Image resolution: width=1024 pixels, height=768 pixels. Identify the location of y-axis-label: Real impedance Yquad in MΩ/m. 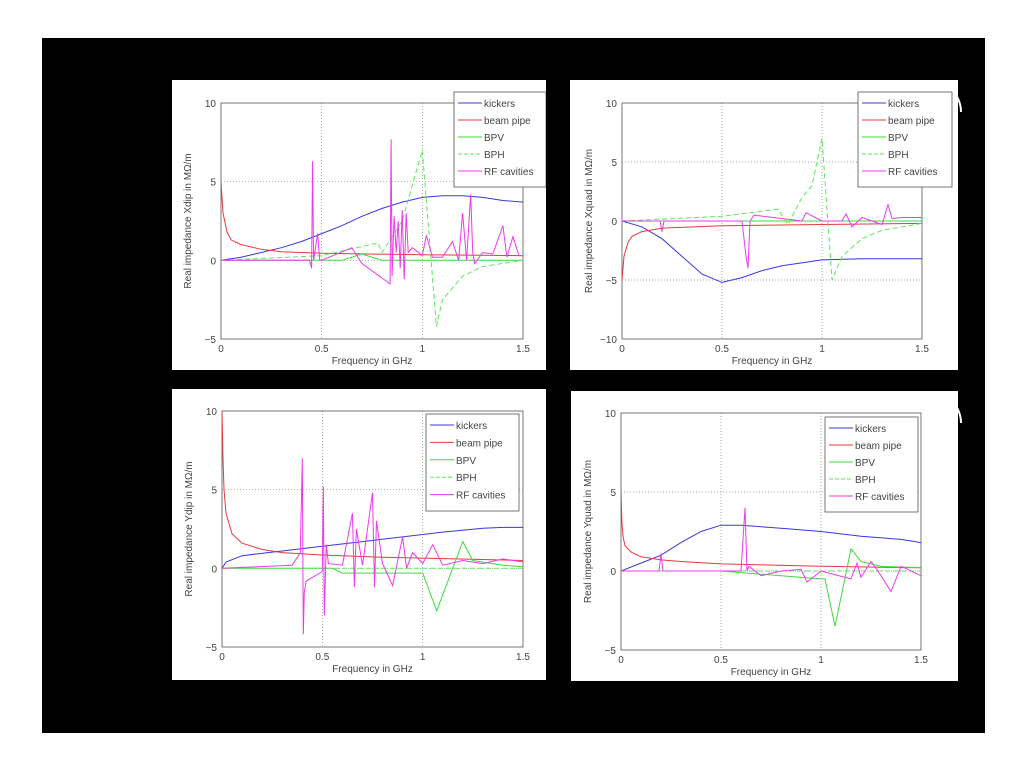
(588, 531).